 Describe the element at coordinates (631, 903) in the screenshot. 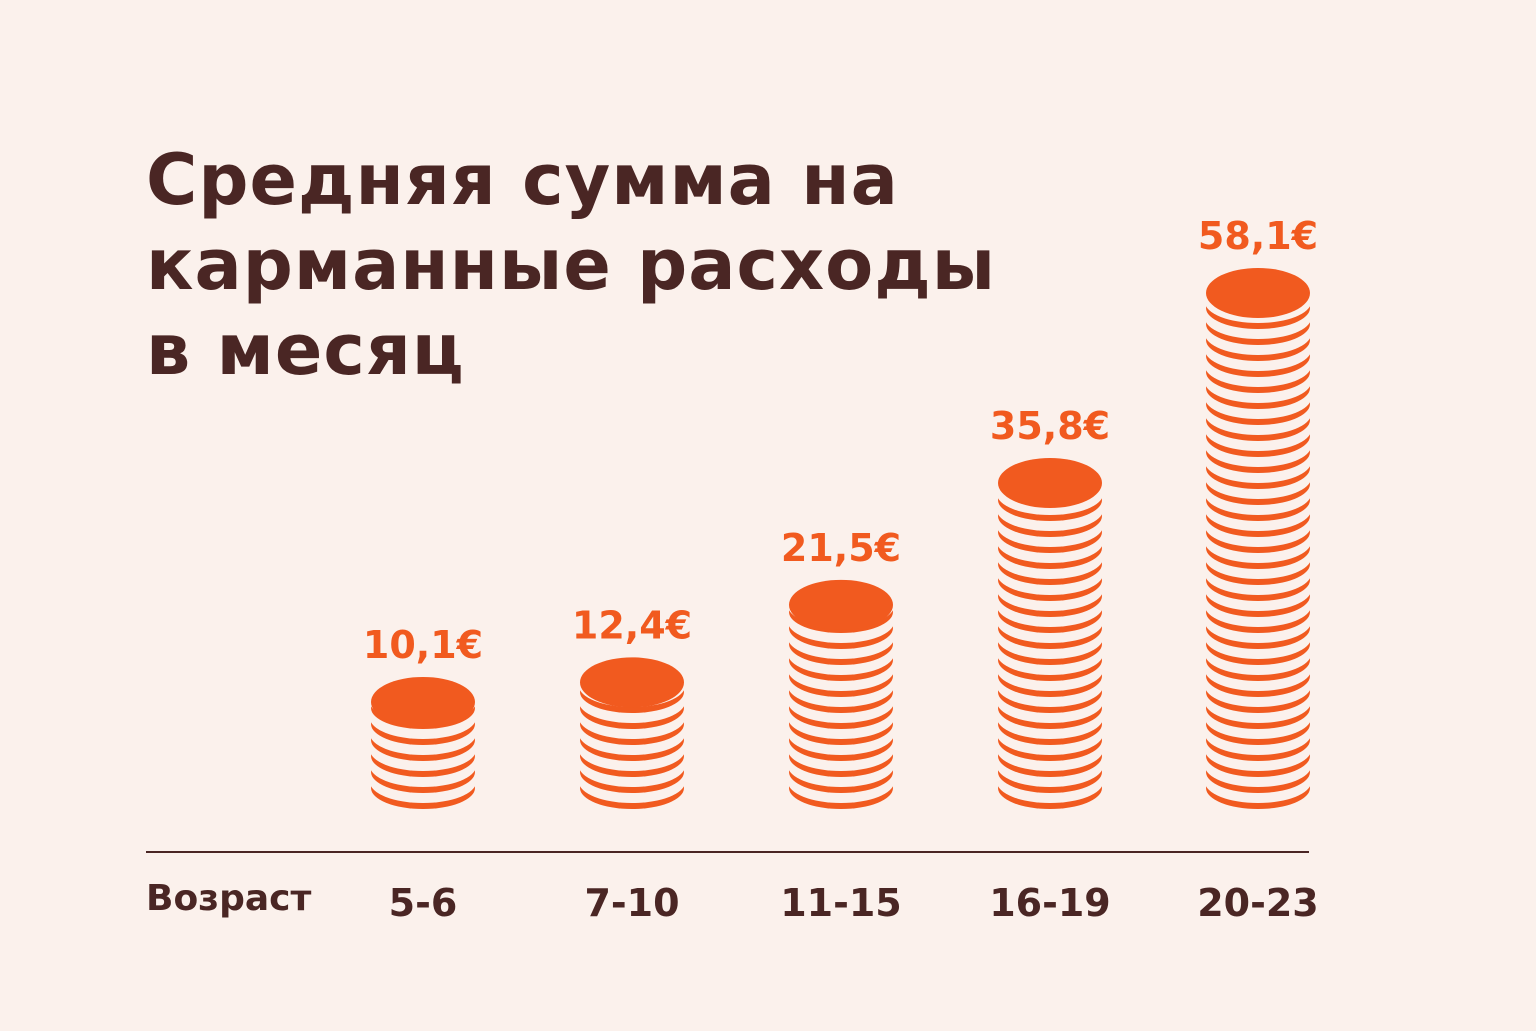

I see `category-label: 7-10` at that location.